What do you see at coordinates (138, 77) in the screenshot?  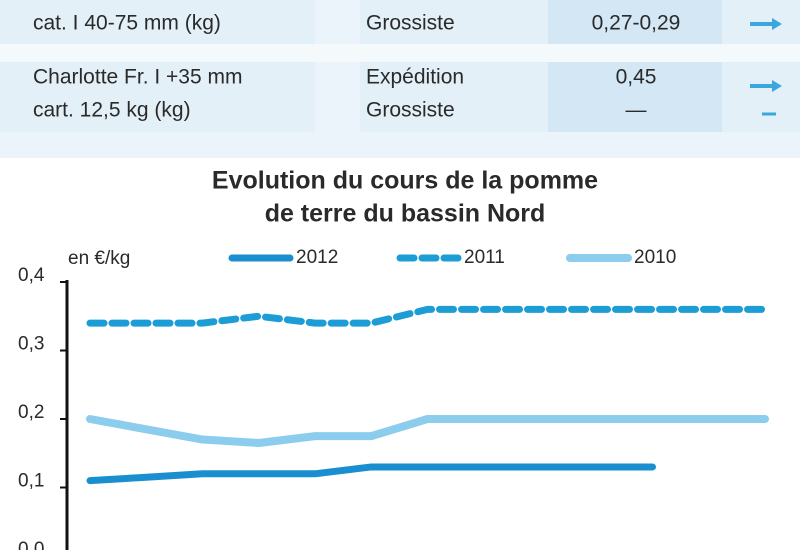 I see `product: Charlotte Fr. I +35 mm` at bounding box center [138, 77].